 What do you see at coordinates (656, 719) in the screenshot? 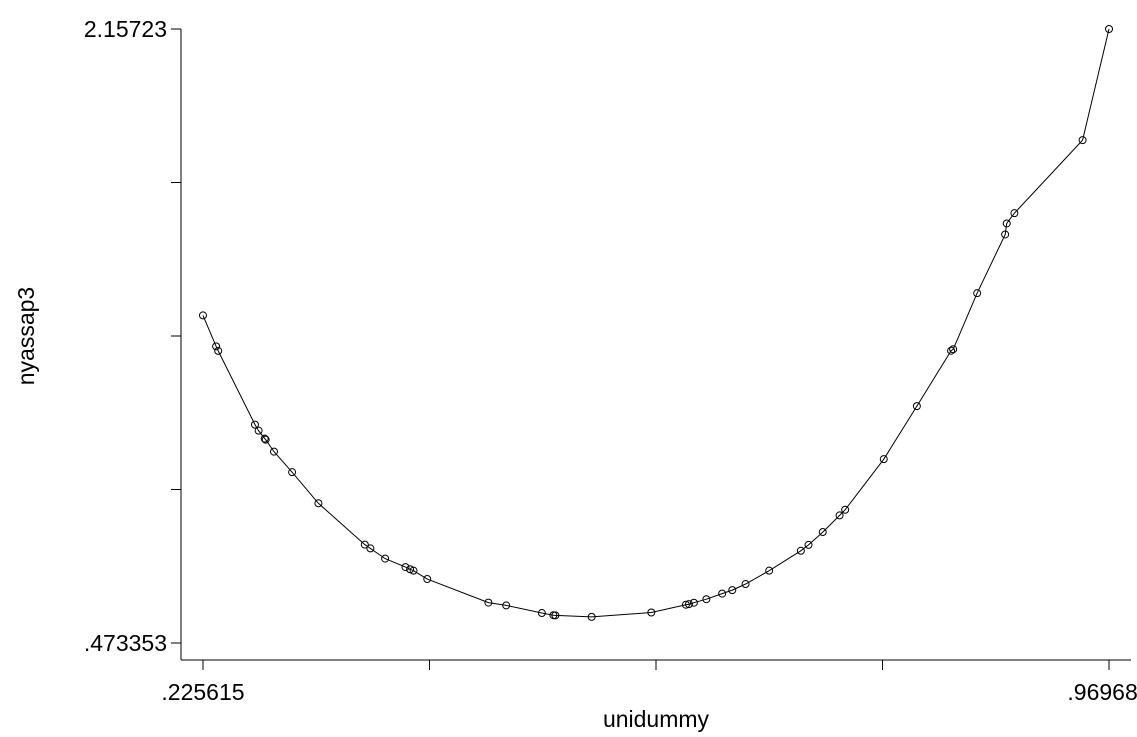
I see `x-axis-title: unidummy` at bounding box center [656, 719].